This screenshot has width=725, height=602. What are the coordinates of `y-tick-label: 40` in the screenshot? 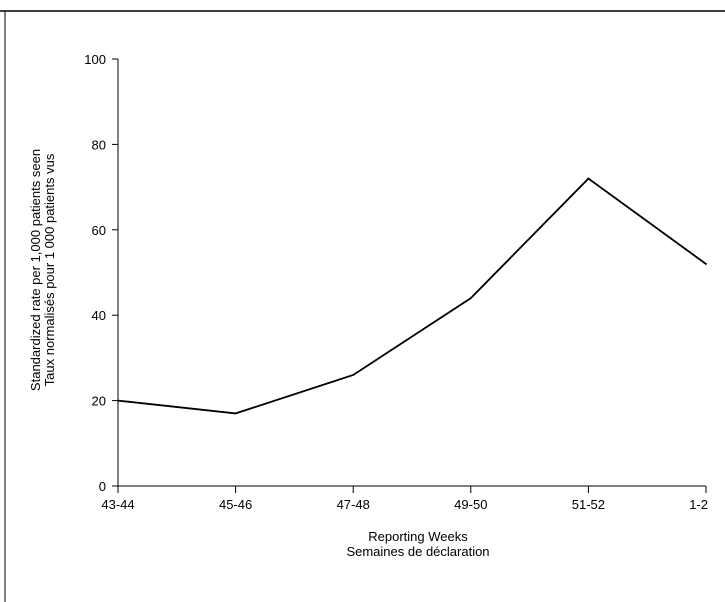 It's located at (99, 315).